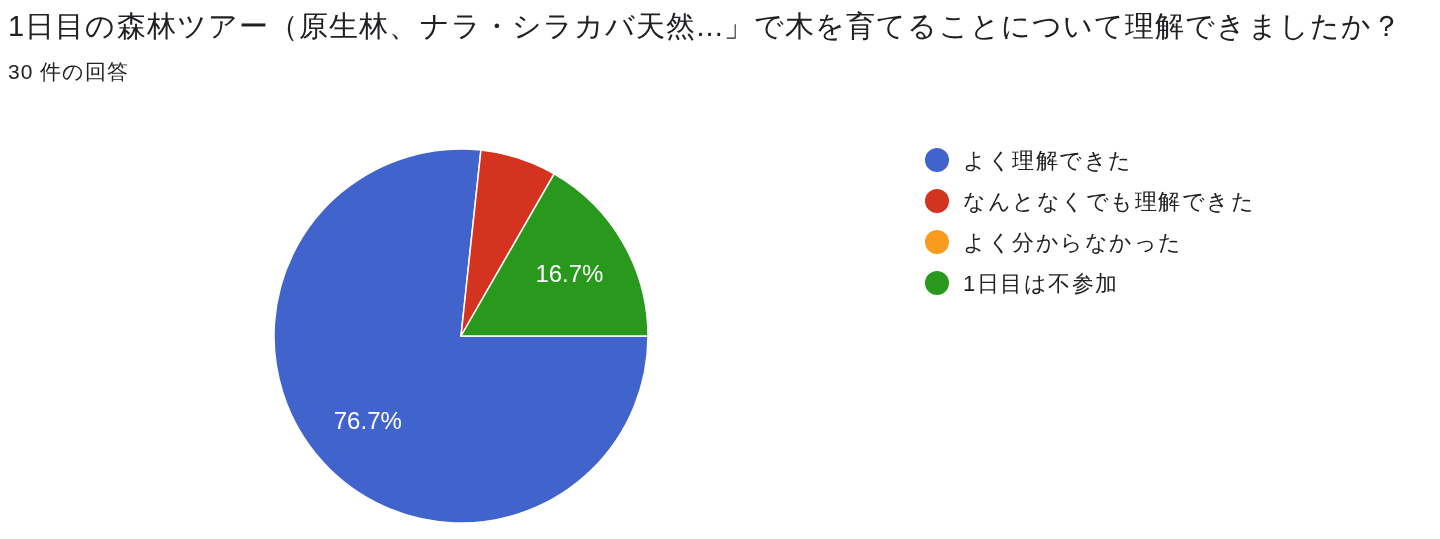  I want to click on legend-label: よく分からなかった, so click(1073, 242).